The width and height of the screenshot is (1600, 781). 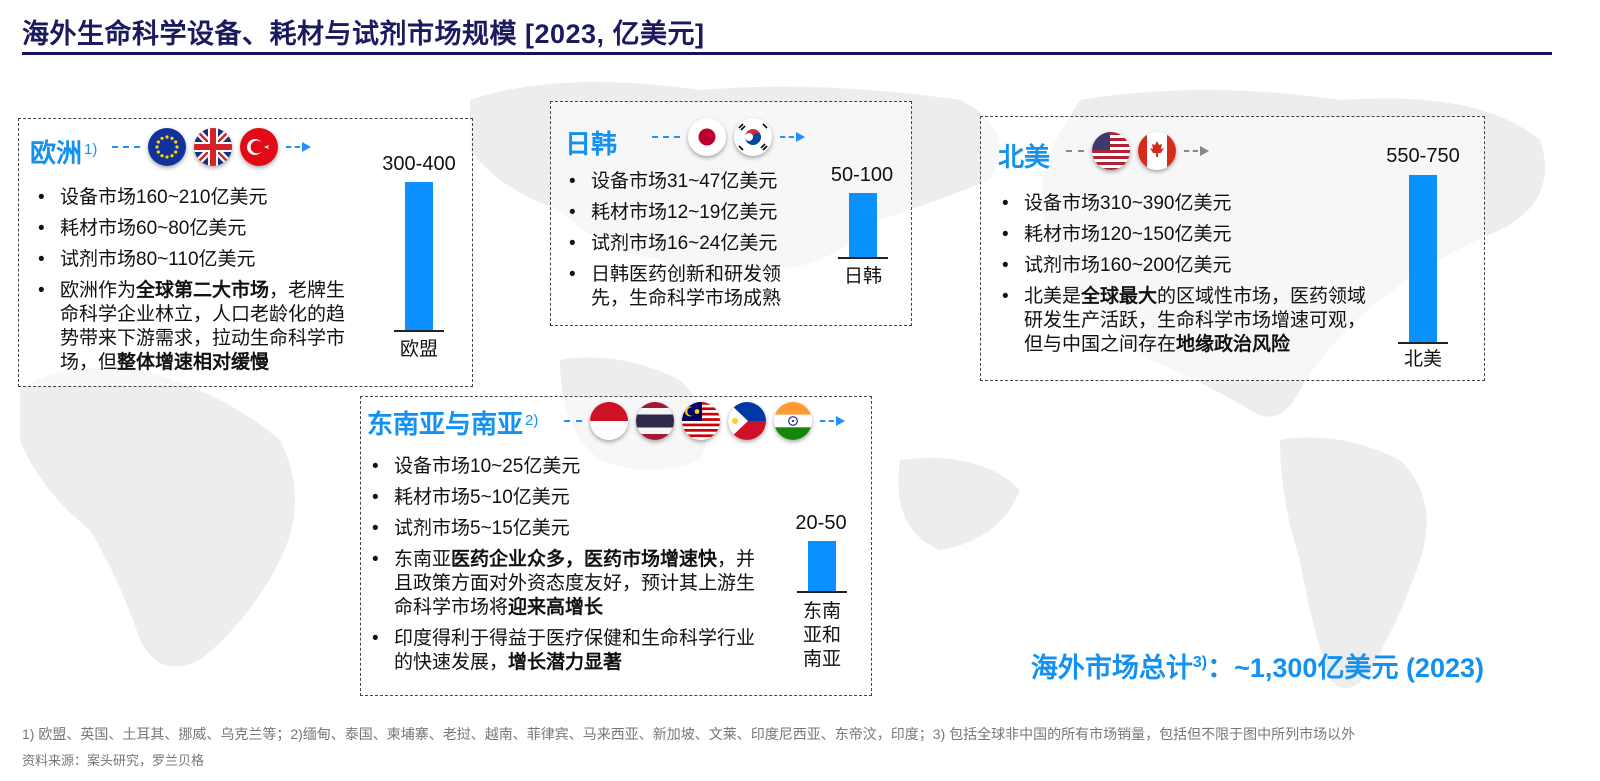 What do you see at coordinates (862, 276) in the screenshot?
I see `japan-korea-bar-label: 日韩` at bounding box center [862, 276].